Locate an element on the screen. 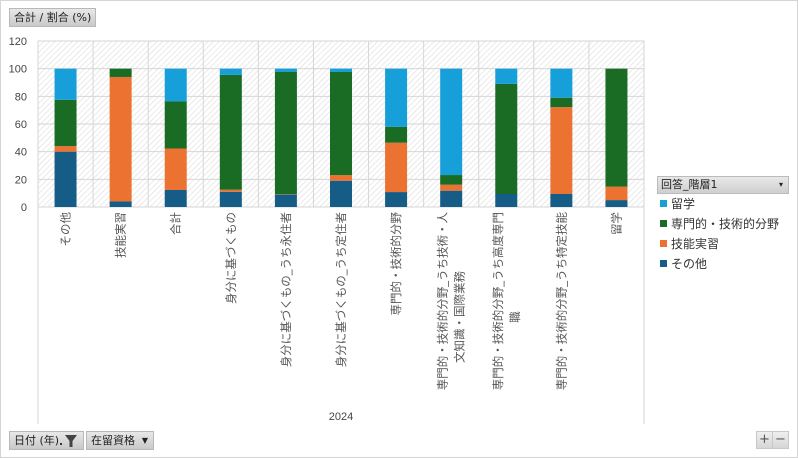 Image resolution: width=798 pixels, height=458 pixels. y-tick-label: 100 is located at coordinates (18, 70).